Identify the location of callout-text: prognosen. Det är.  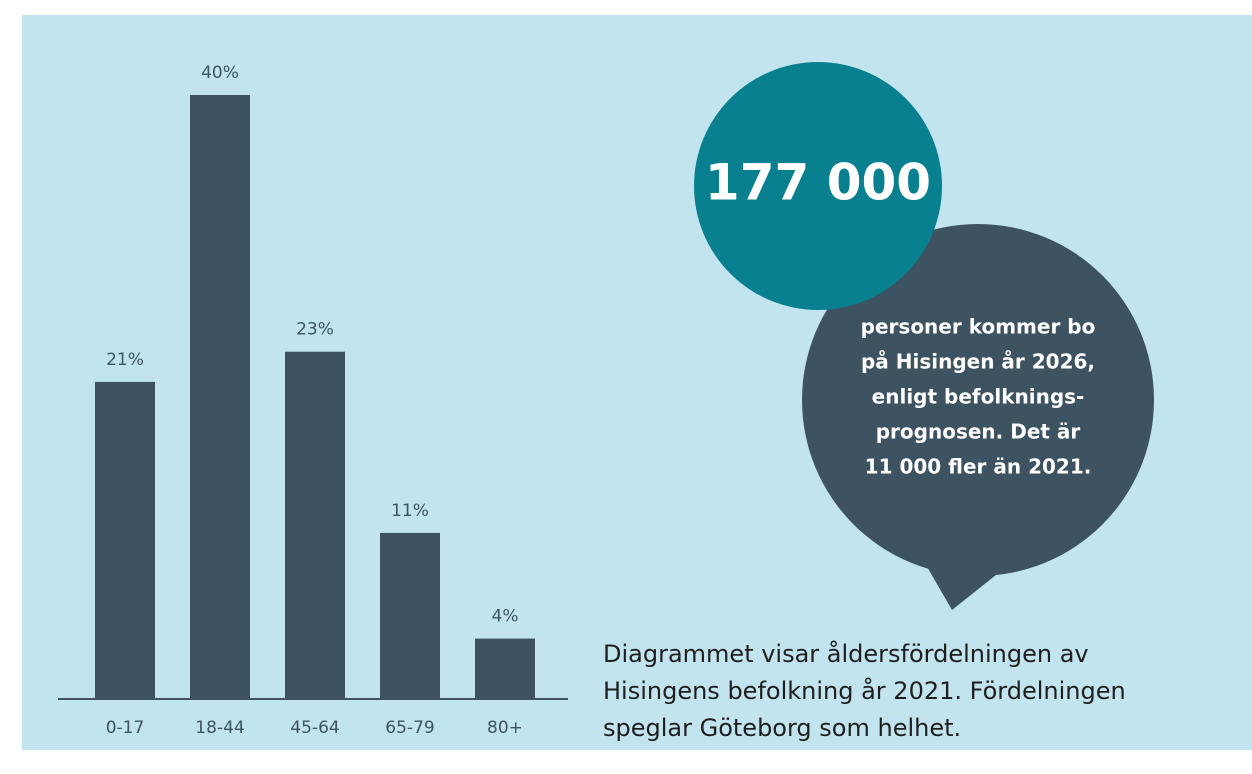
(978, 432).